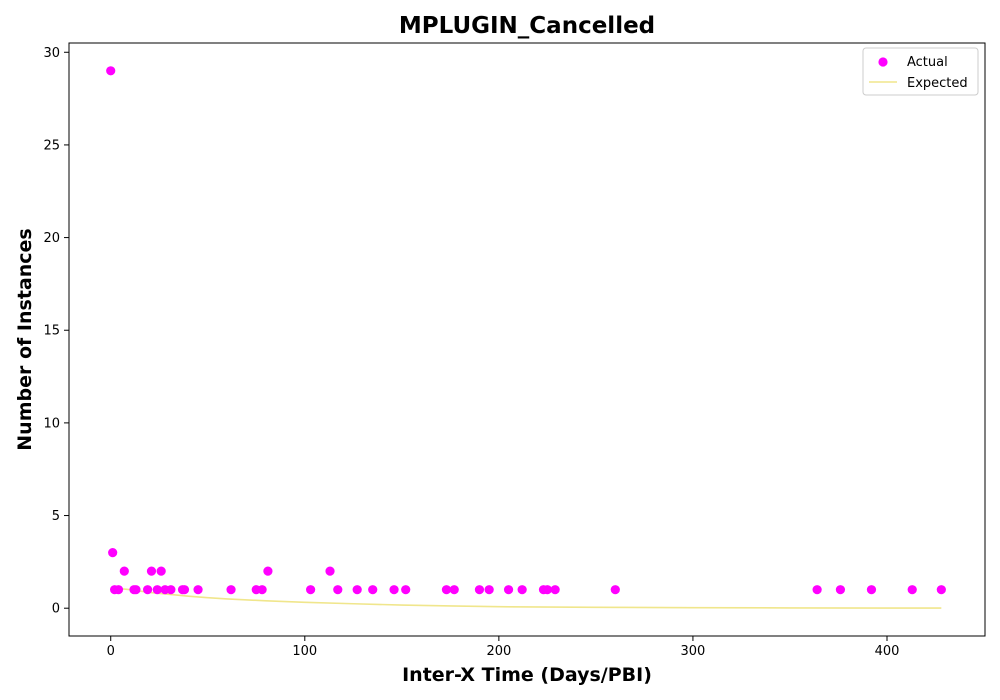 This screenshot has width=1000, height=700. I want to click on y-tick-label: 10, so click(51, 423).